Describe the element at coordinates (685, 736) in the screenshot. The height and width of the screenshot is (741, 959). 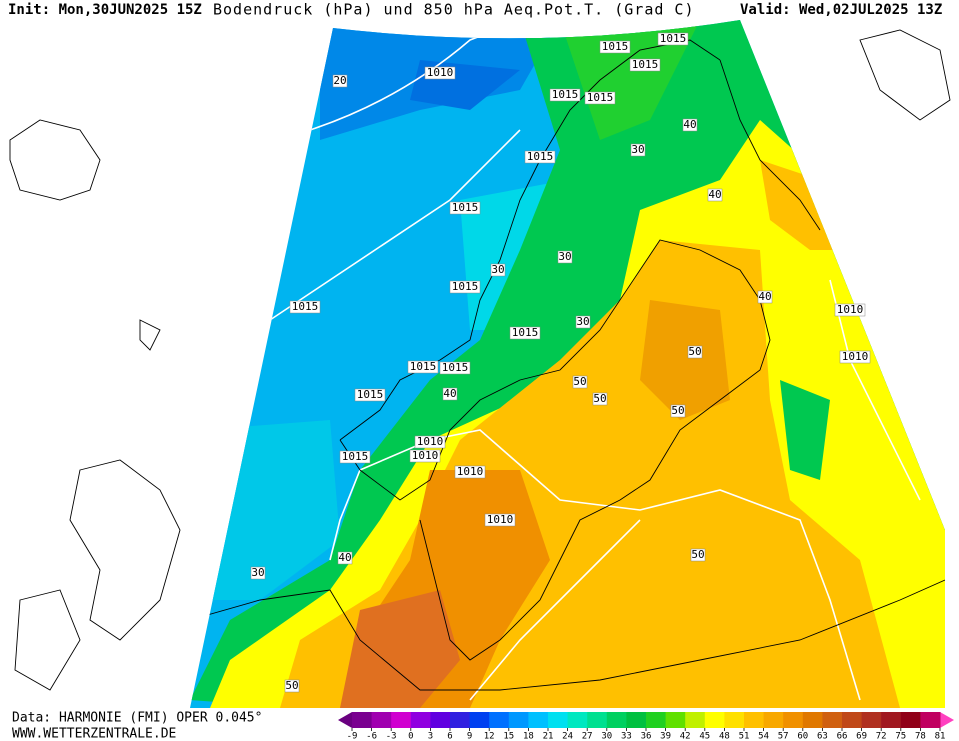
I see `colorbar-tick-label: 42` at that location.